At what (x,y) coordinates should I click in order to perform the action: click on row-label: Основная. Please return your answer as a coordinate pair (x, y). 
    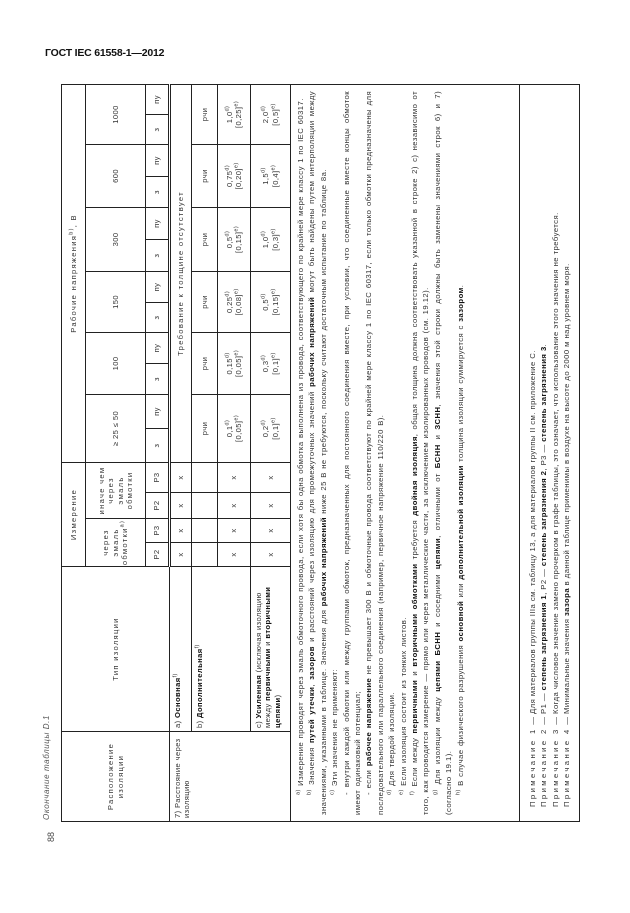
    Looking at the image, I should click on (177, 697).